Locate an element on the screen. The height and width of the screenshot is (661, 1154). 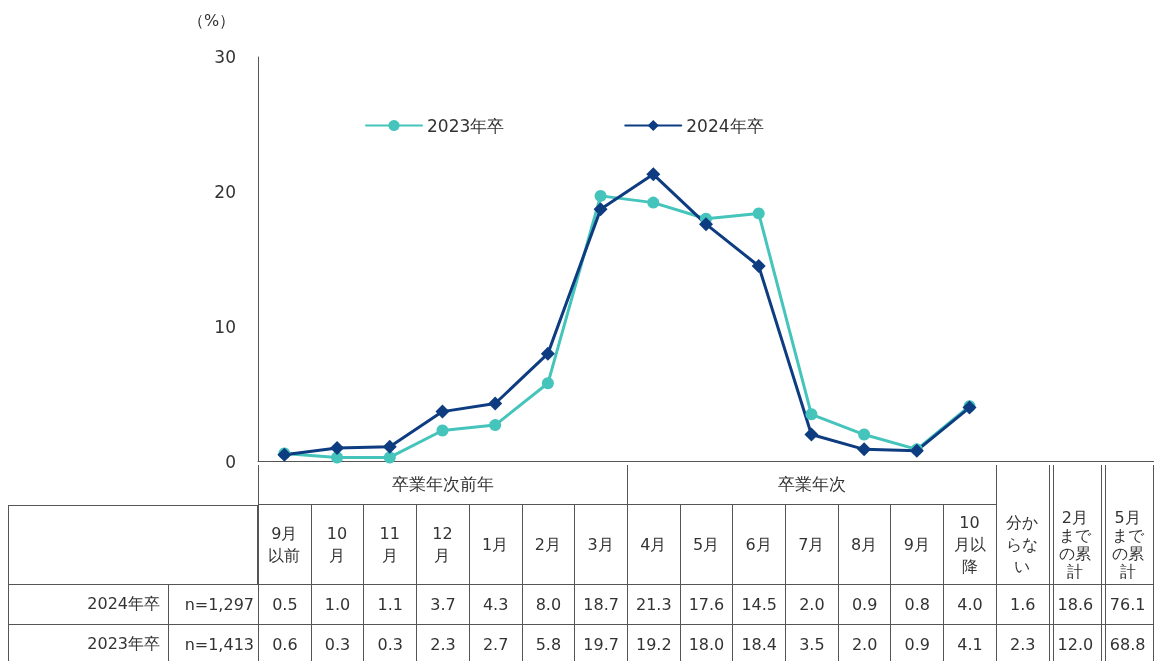
data-label: 21.3 is located at coordinates (653, 605).